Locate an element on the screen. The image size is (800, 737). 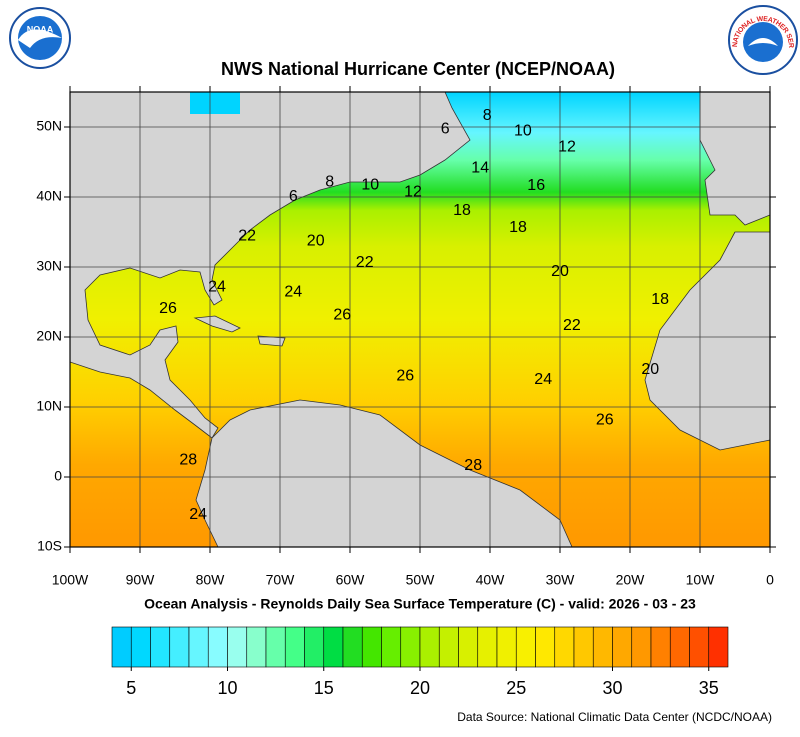
contour-label: 16 is located at coordinates (536, 185).